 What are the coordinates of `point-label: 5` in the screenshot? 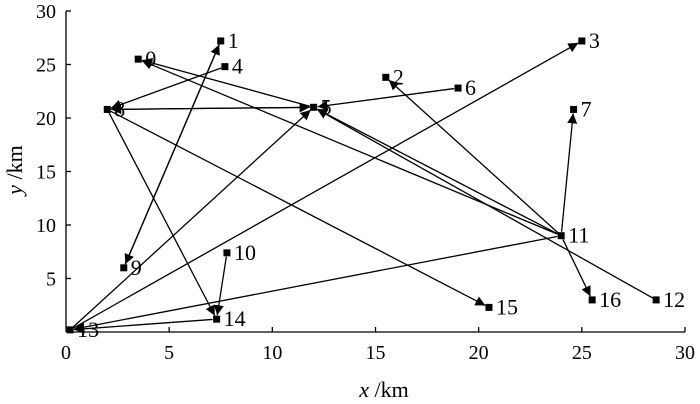 It's located at (326, 106).